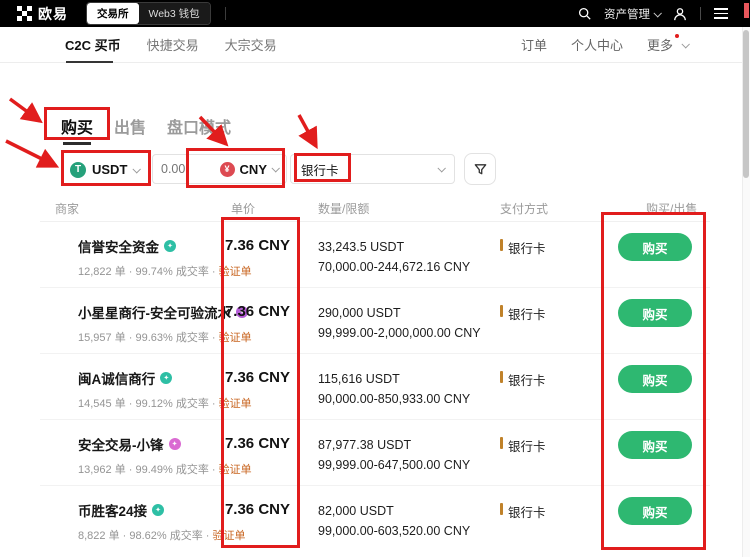 This screenshot has height=557, width=750. I want to click on limit-range: 99,000.00-603,520.00 CNY, so click(394, 531).